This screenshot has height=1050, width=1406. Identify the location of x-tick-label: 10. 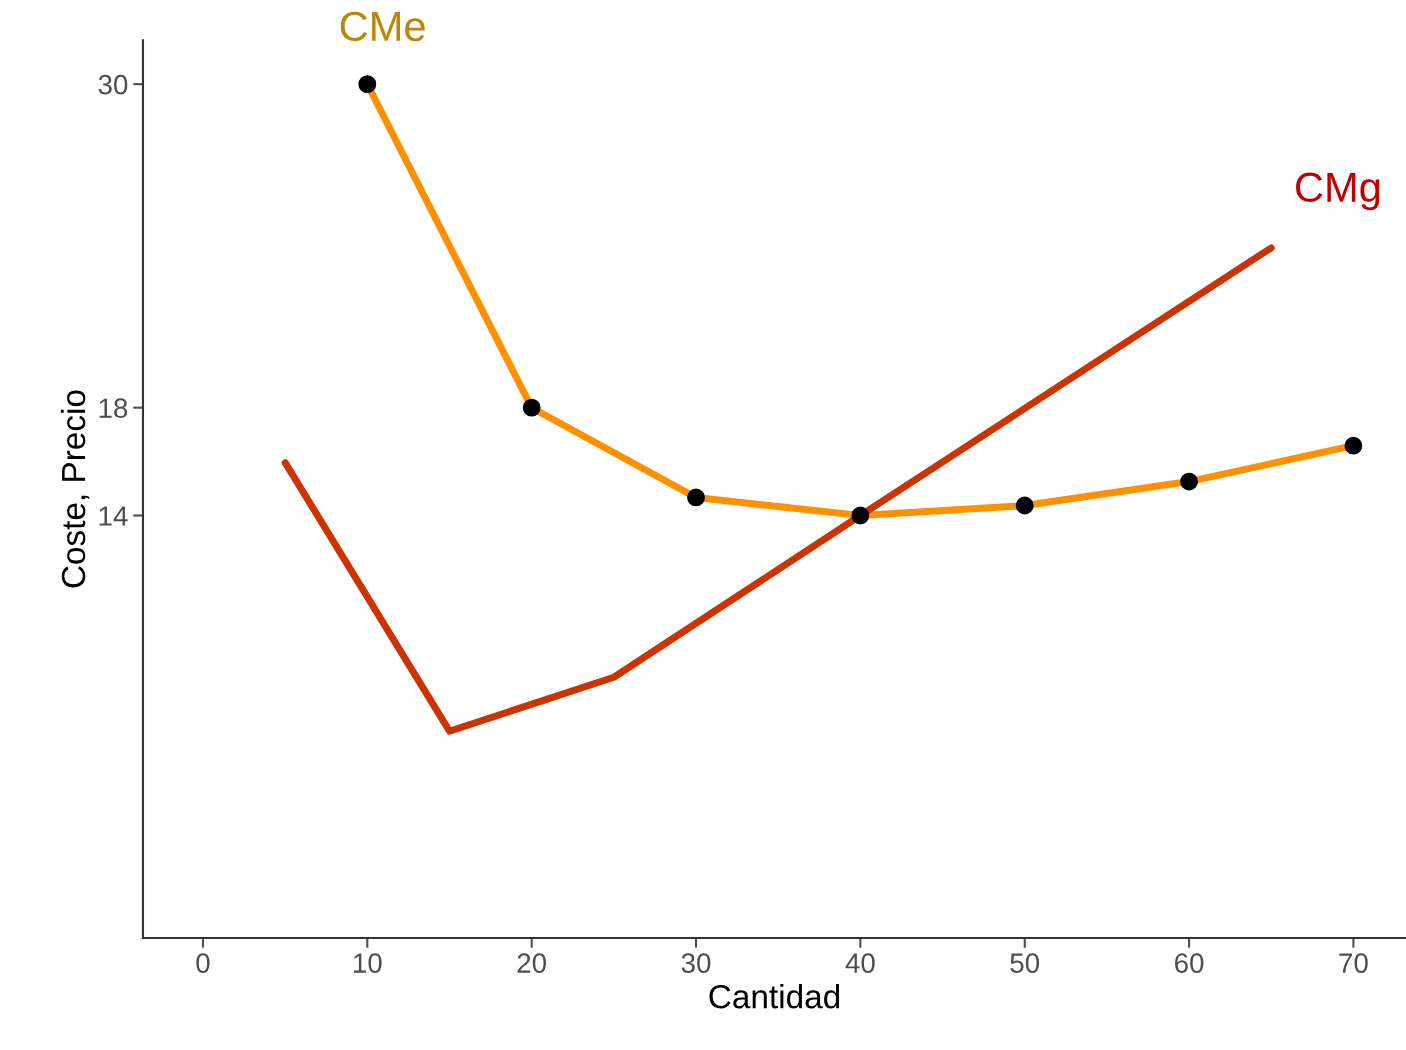
(368, 963).